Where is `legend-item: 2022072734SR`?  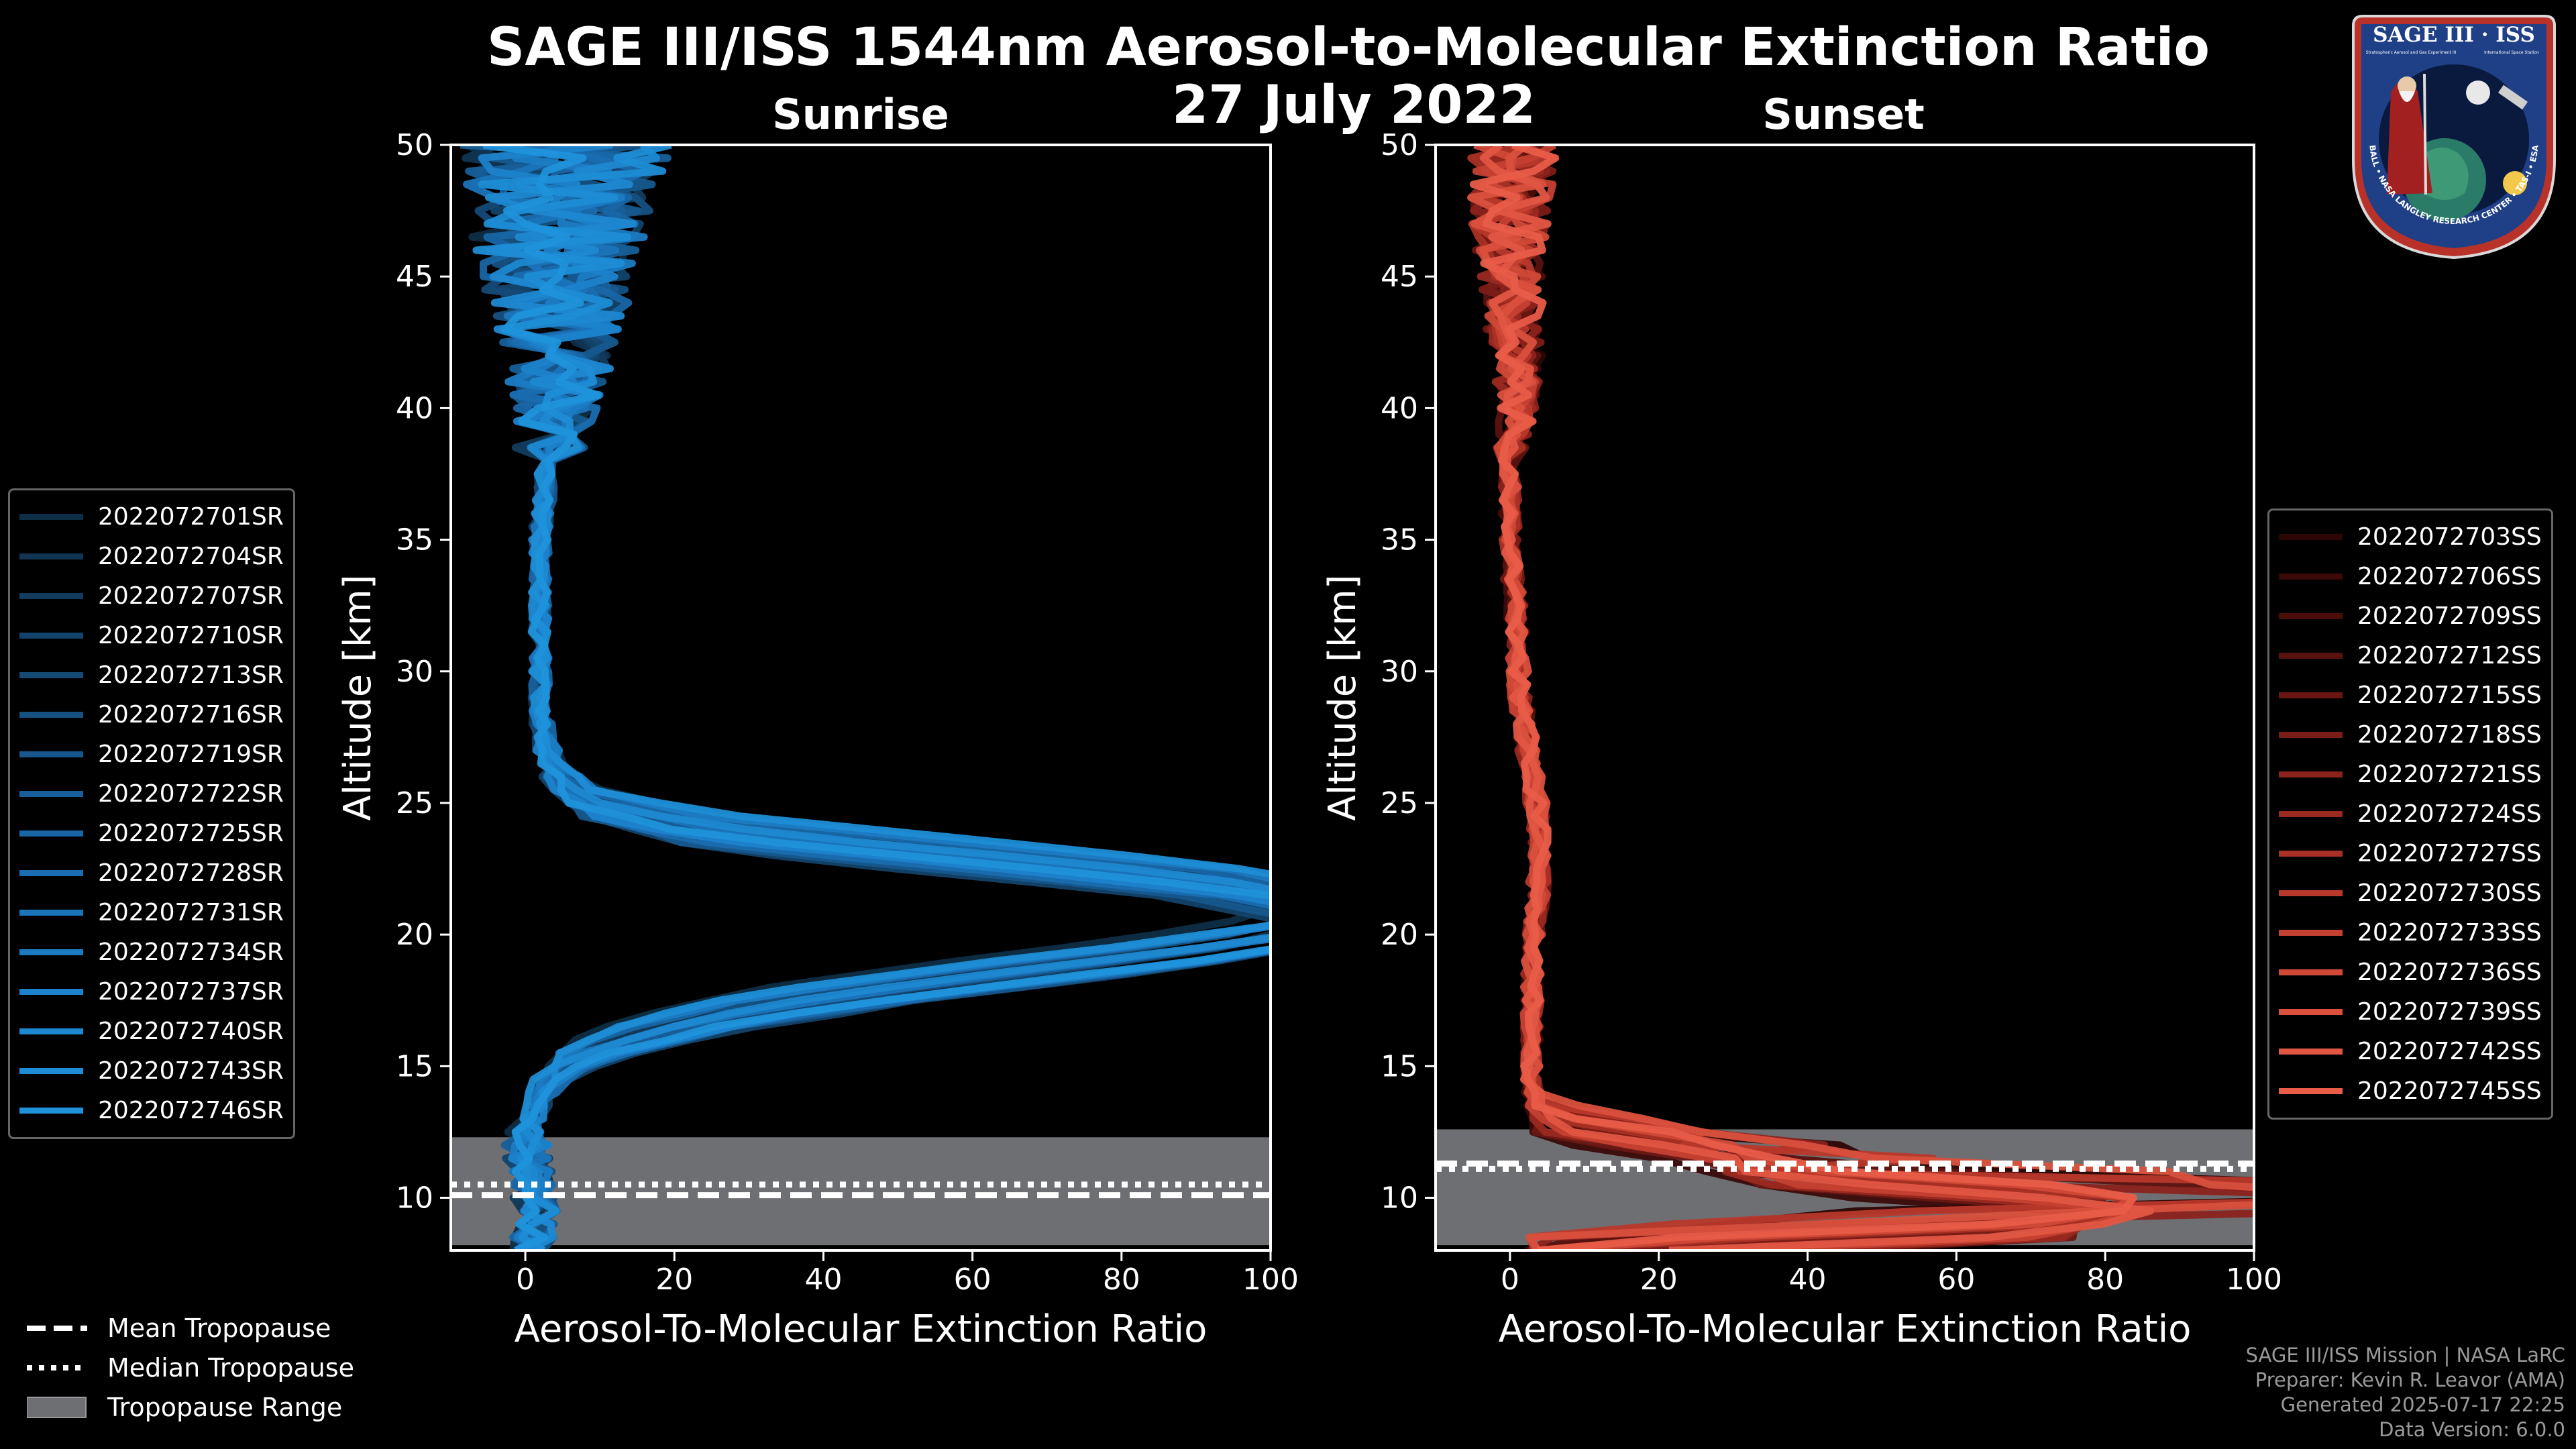 legend-item: 2022072734SR is located at coordinates (151, 952).